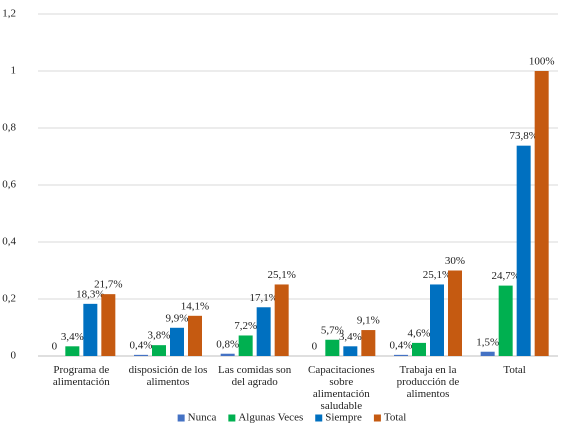 Image resolution: width=569 pixels, height=437 pixels. Describe the element at coordinates (395, 418) in the screenshot. I see `legend-label: Total` at that location.